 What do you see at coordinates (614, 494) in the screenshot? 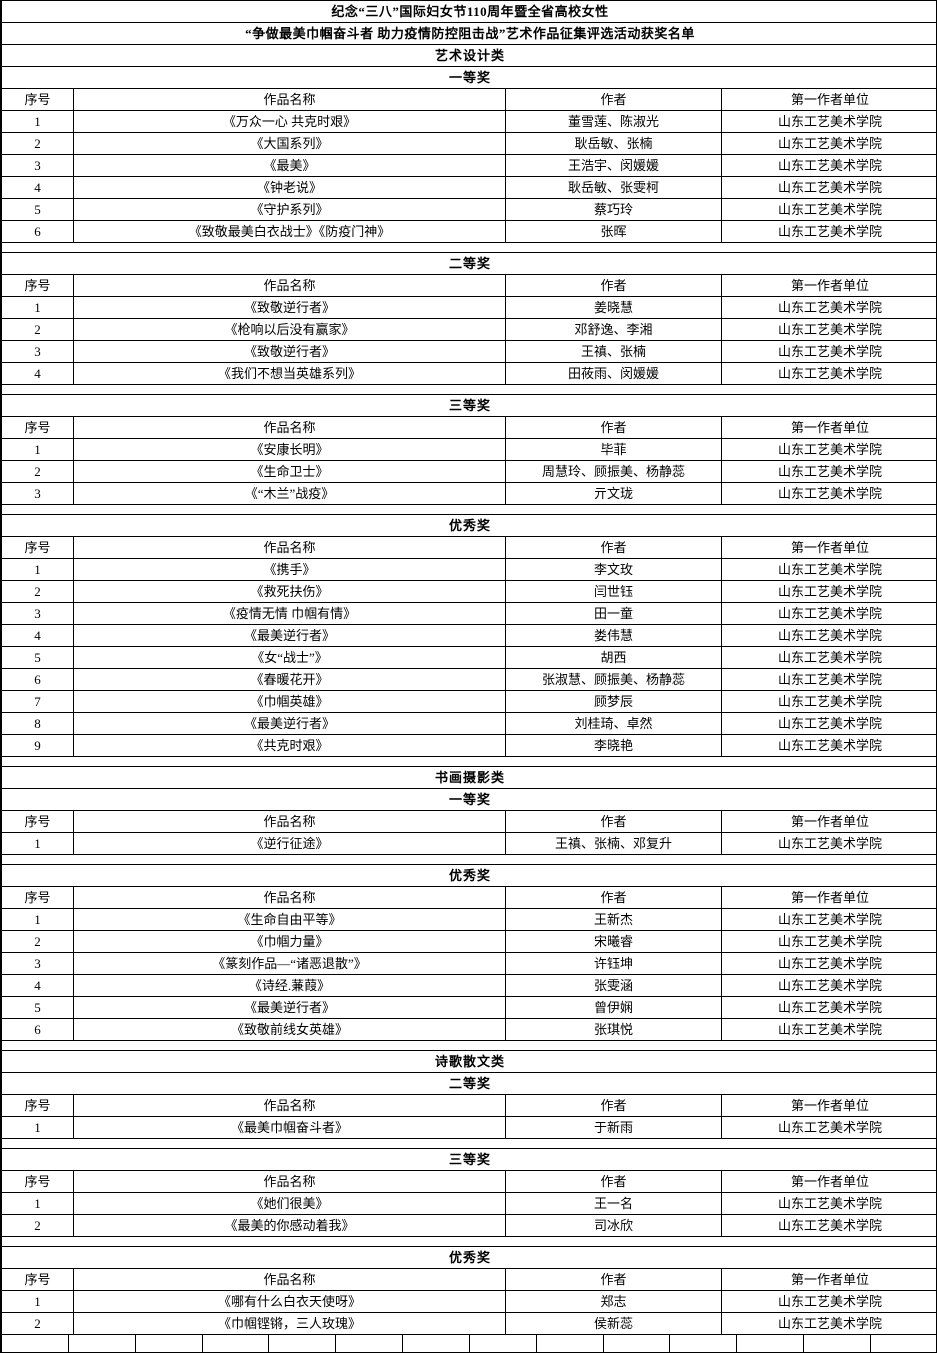
I see `cell-author: 亓文珑` at bounding box center [614, 494].